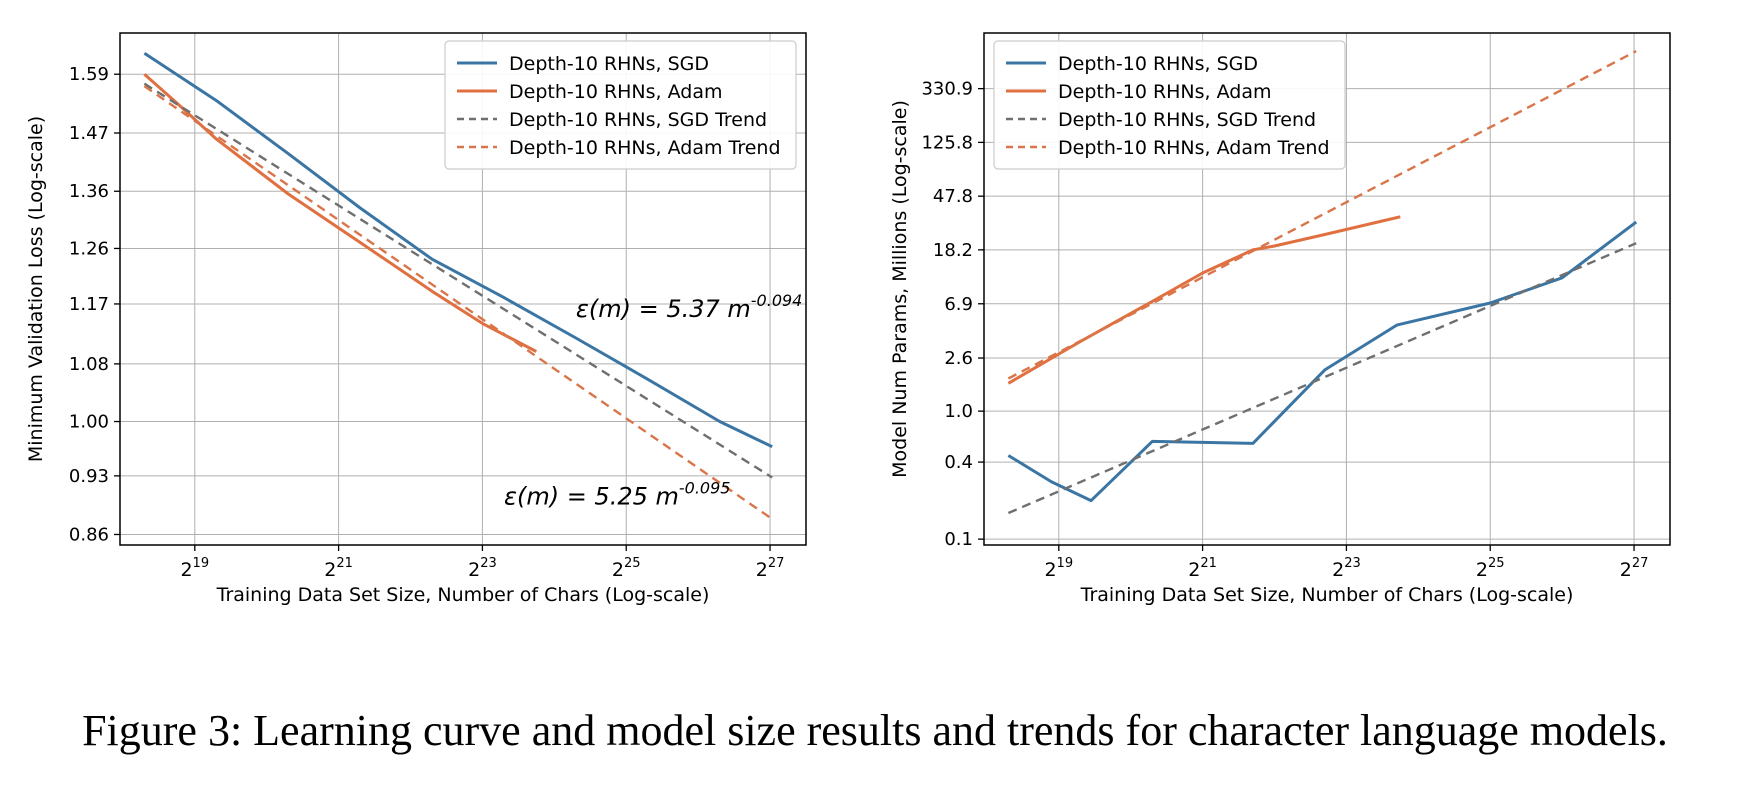  I want to click on y-tick-label: 1.00, so click(89, 422).